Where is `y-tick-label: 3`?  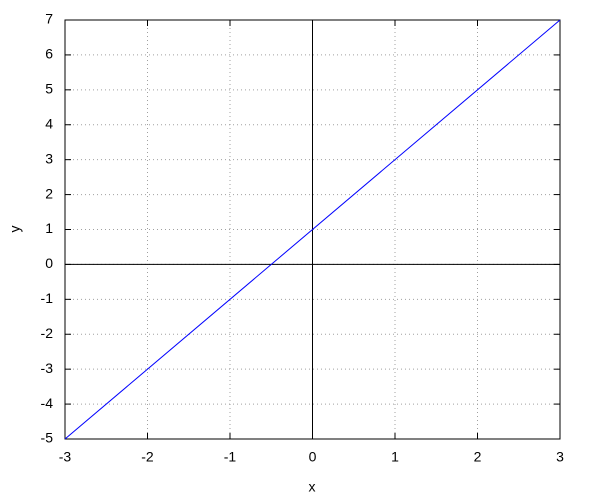 y-tick-label: 3 is located at coordinates (49, 158).